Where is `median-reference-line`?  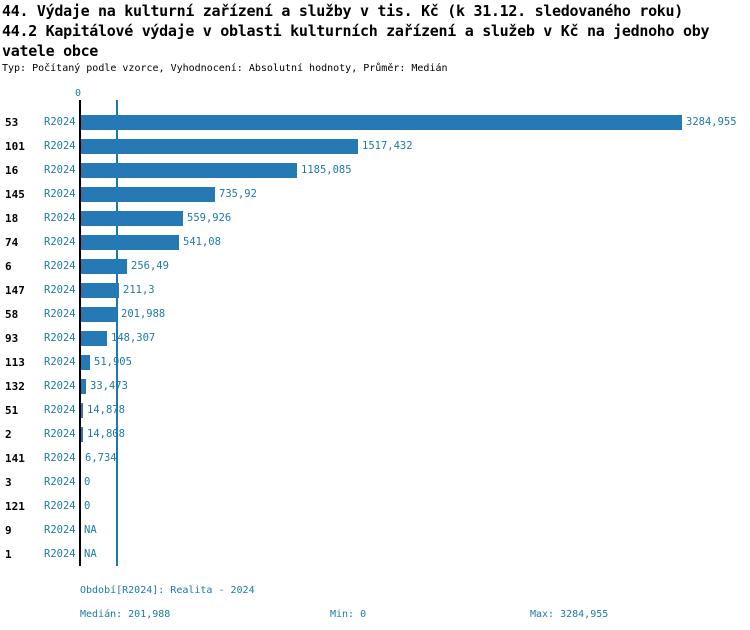 median-reference-line is located at coordinates (117, 333).